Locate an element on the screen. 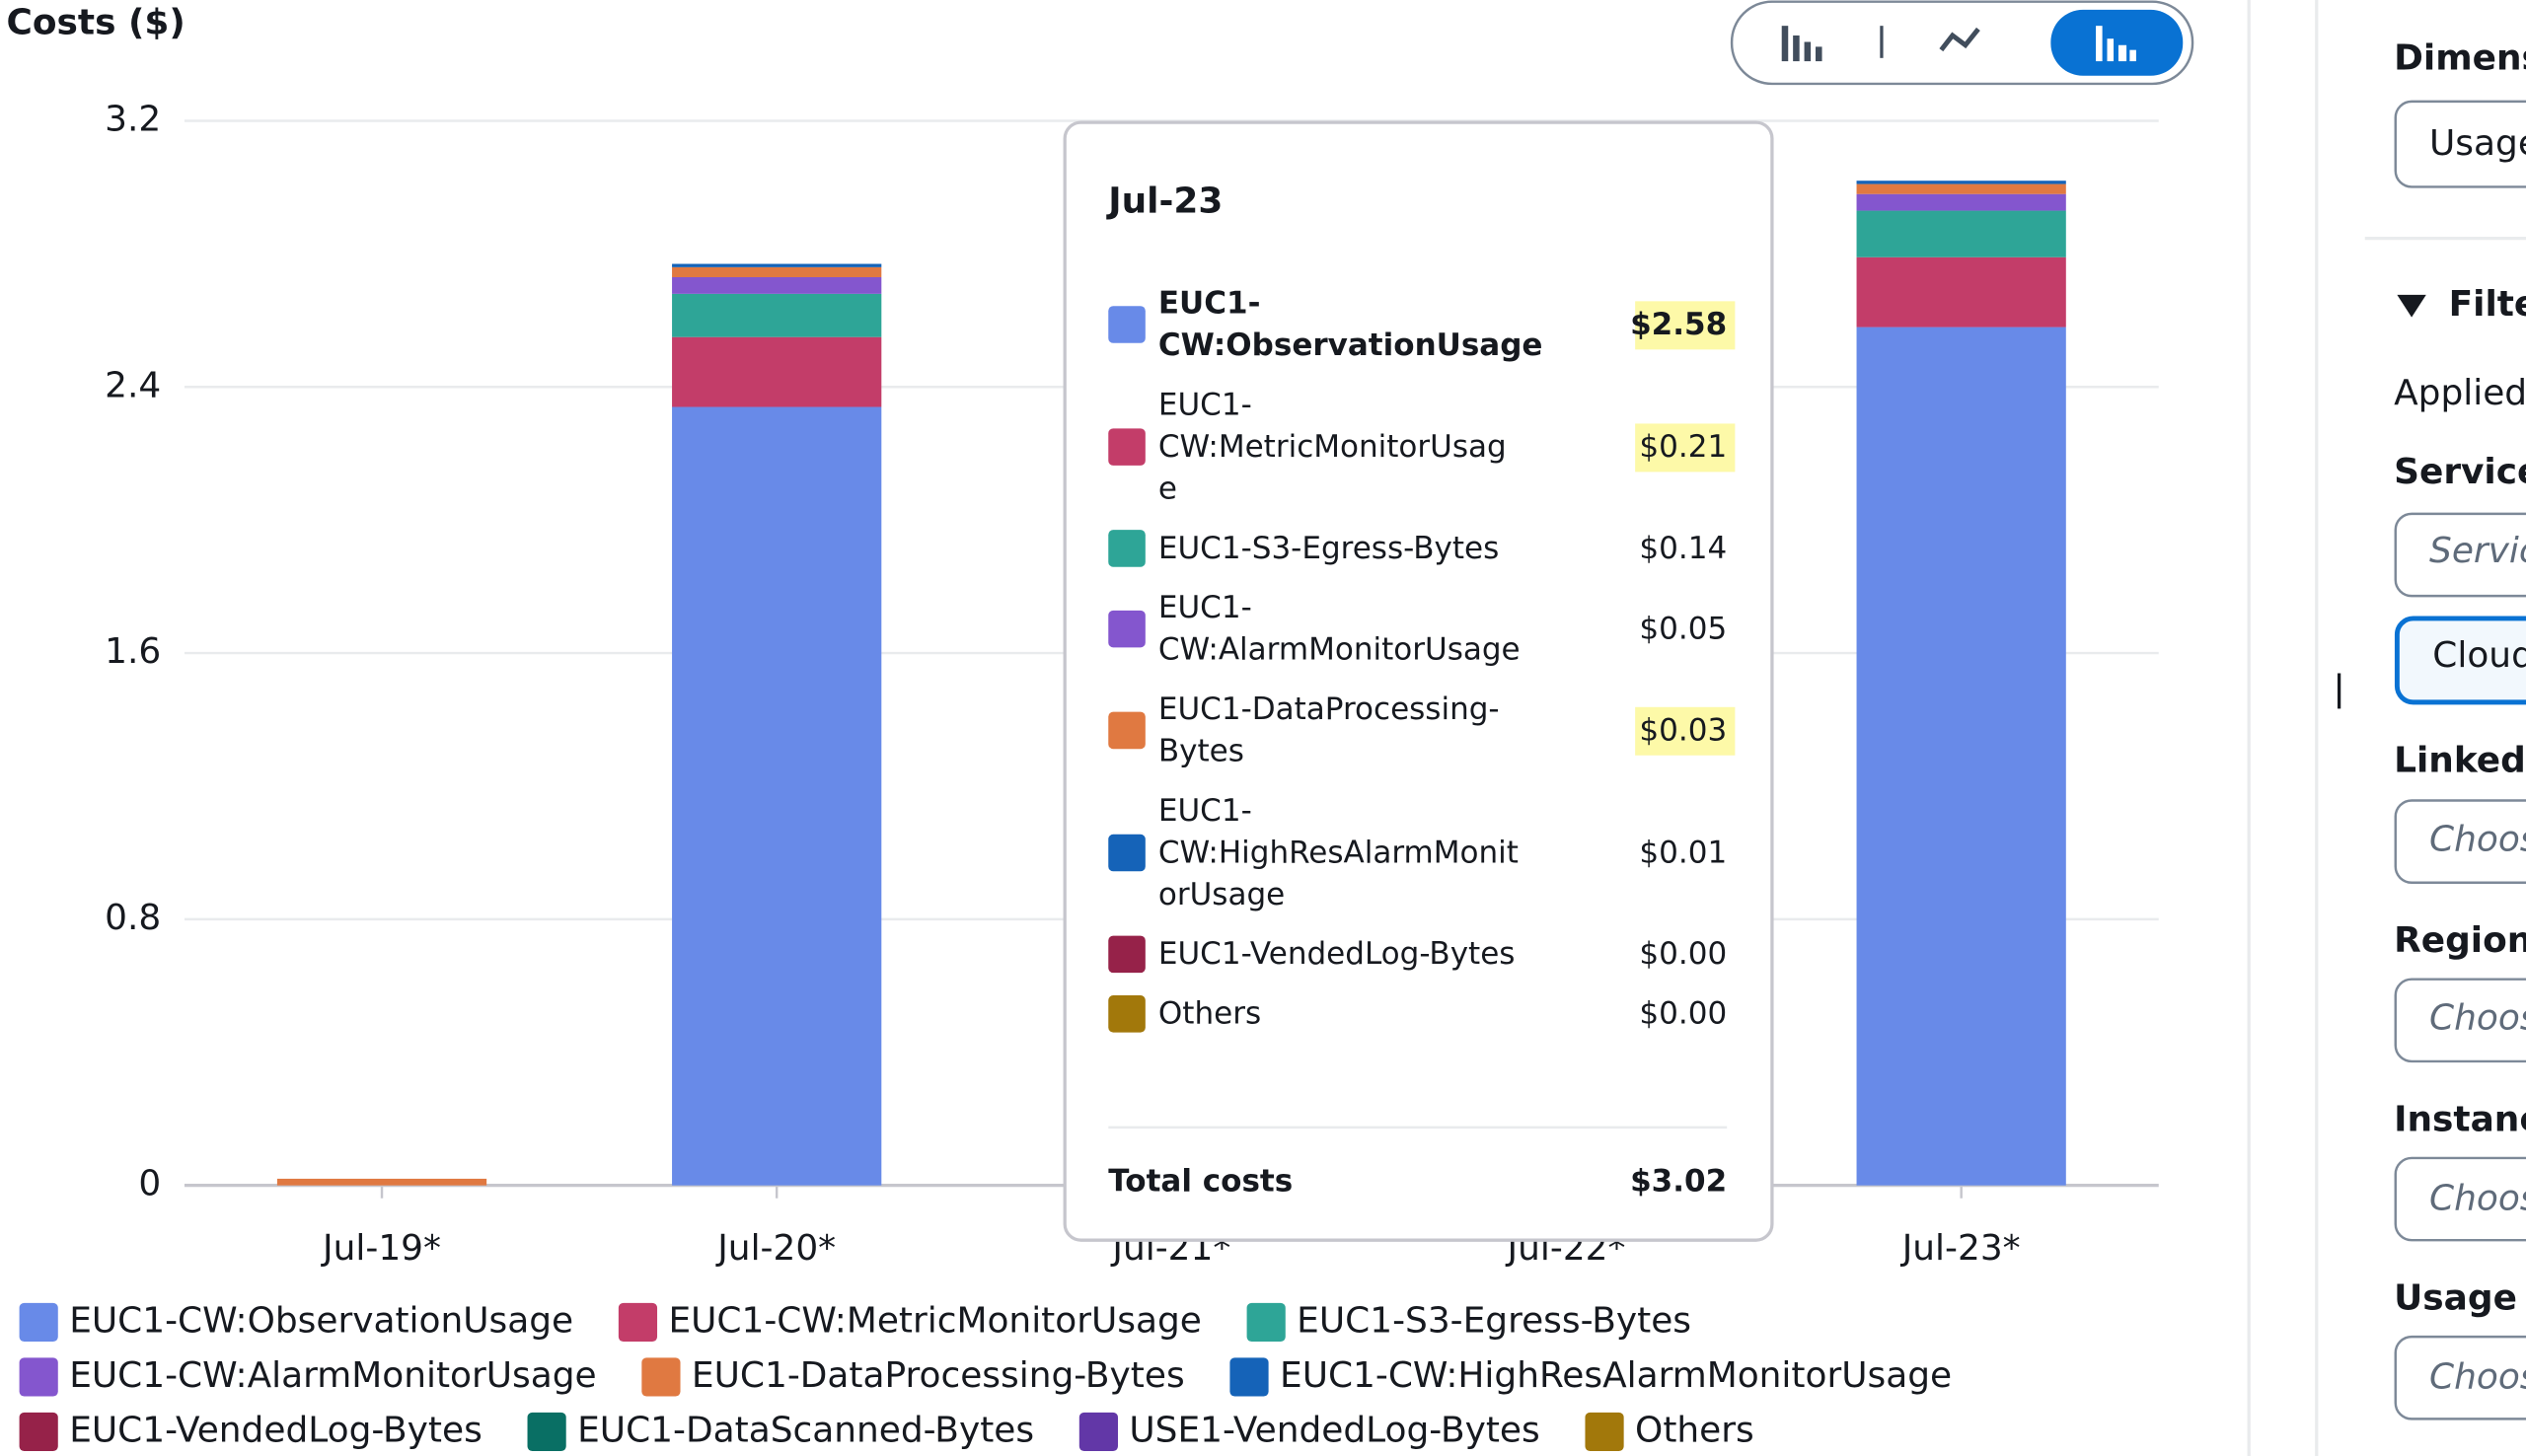 The image size is (2526, 1456). applied-text: Applied is located at coordinates (2460, 393).